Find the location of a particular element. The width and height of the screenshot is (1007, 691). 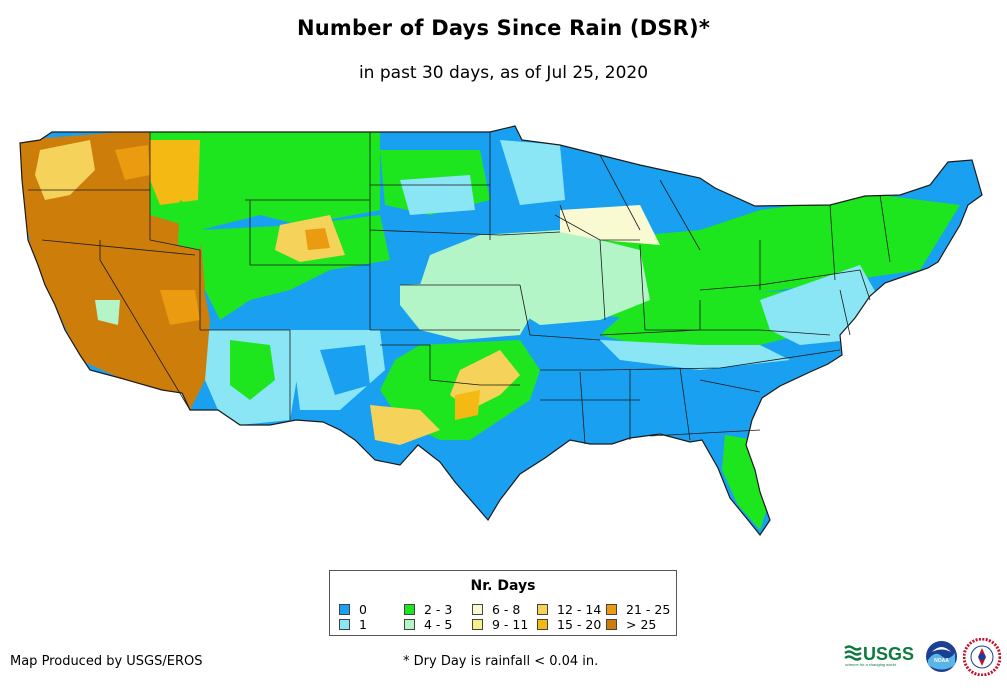

legend-label-9: > 25 is located at coordinates (641, 624).